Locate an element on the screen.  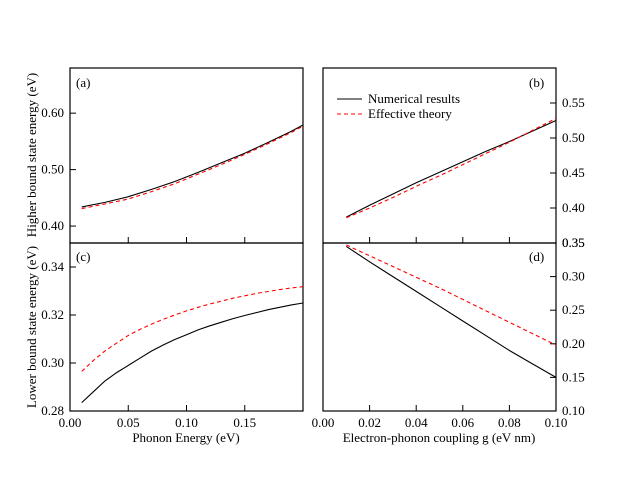
y-tick-label-a-0: 0.40 is located at coordinates (52, 225).